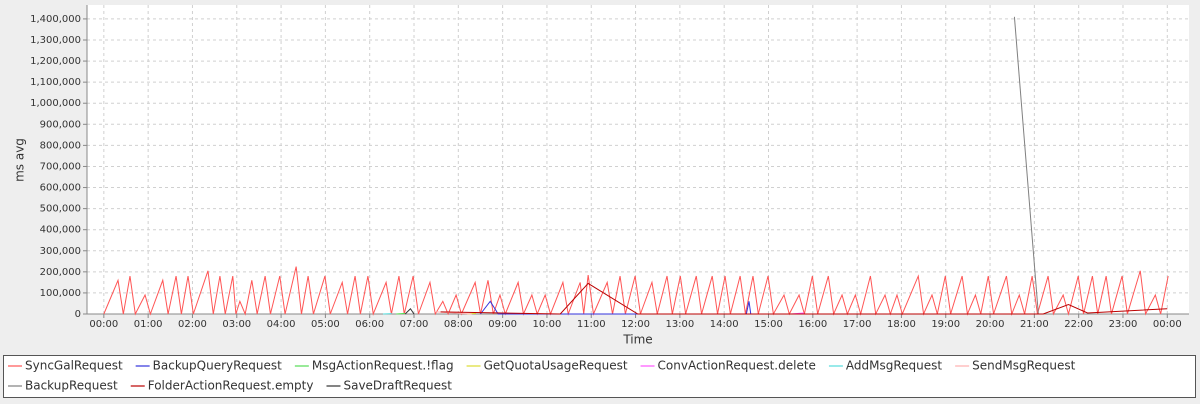 This screenshot has height=404, width=1200. What do you see at coordinates (236, 324) in the screenshot?
I see `x-tick-label: 03:00` at bounding box center [236, 324].